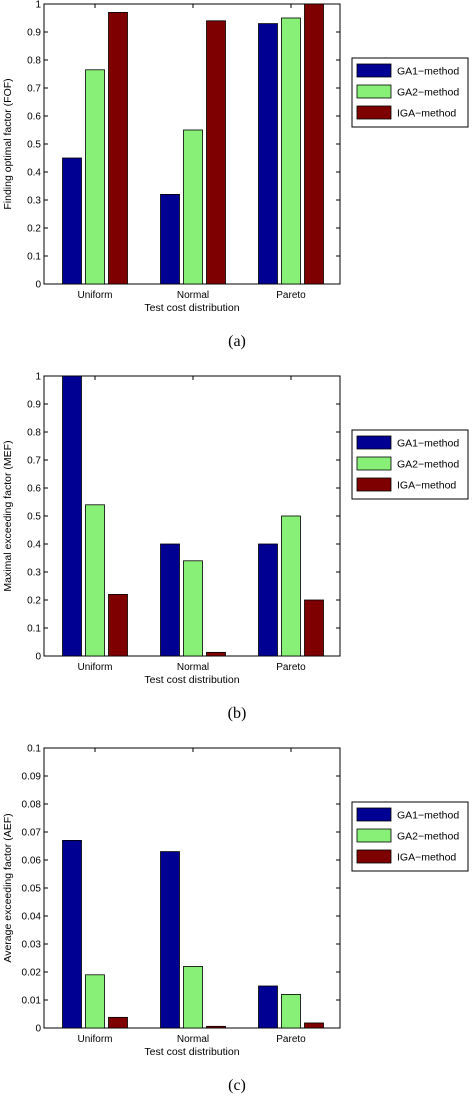 This screenshot has width=474, height=1097. I want to click on y-tick-label: 0.08, so click(32, 805).